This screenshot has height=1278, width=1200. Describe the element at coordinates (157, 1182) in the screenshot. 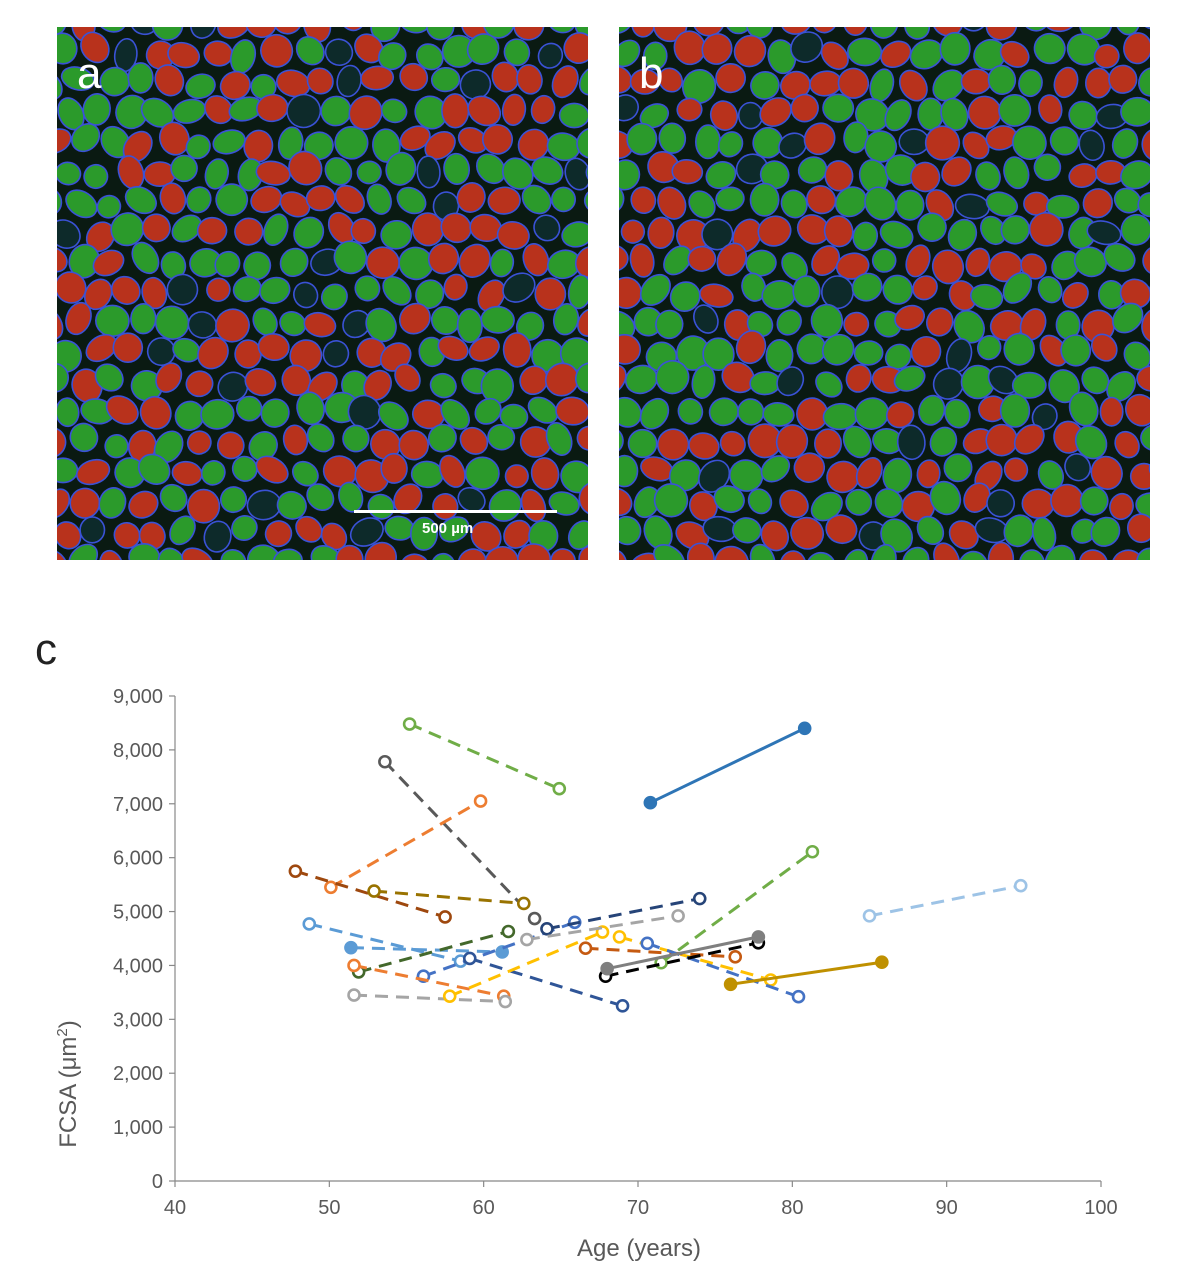

I see `y-tick-label: 0` at that location.